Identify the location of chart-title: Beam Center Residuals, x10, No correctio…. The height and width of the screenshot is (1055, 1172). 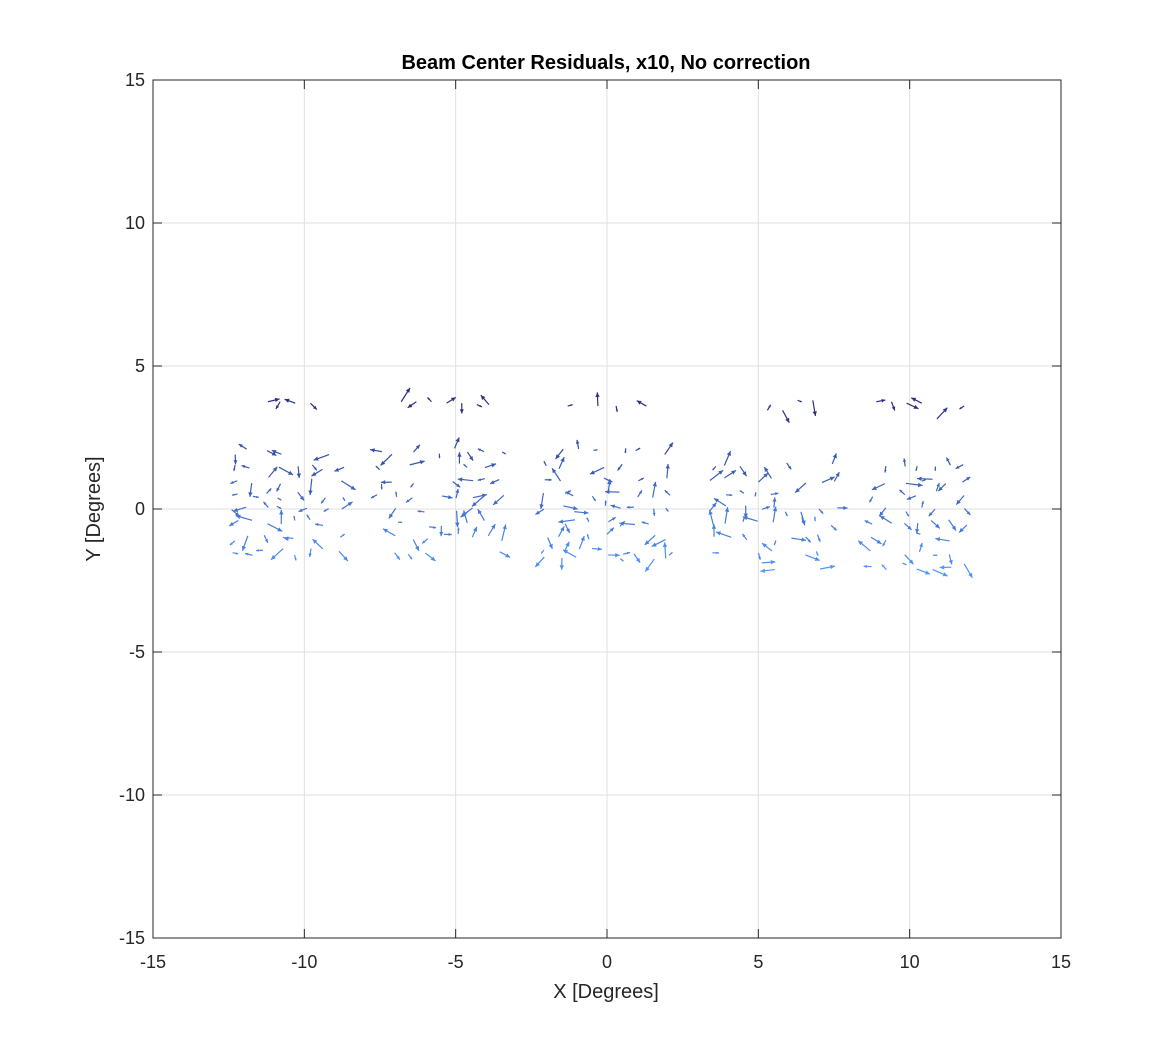
(605, 63).